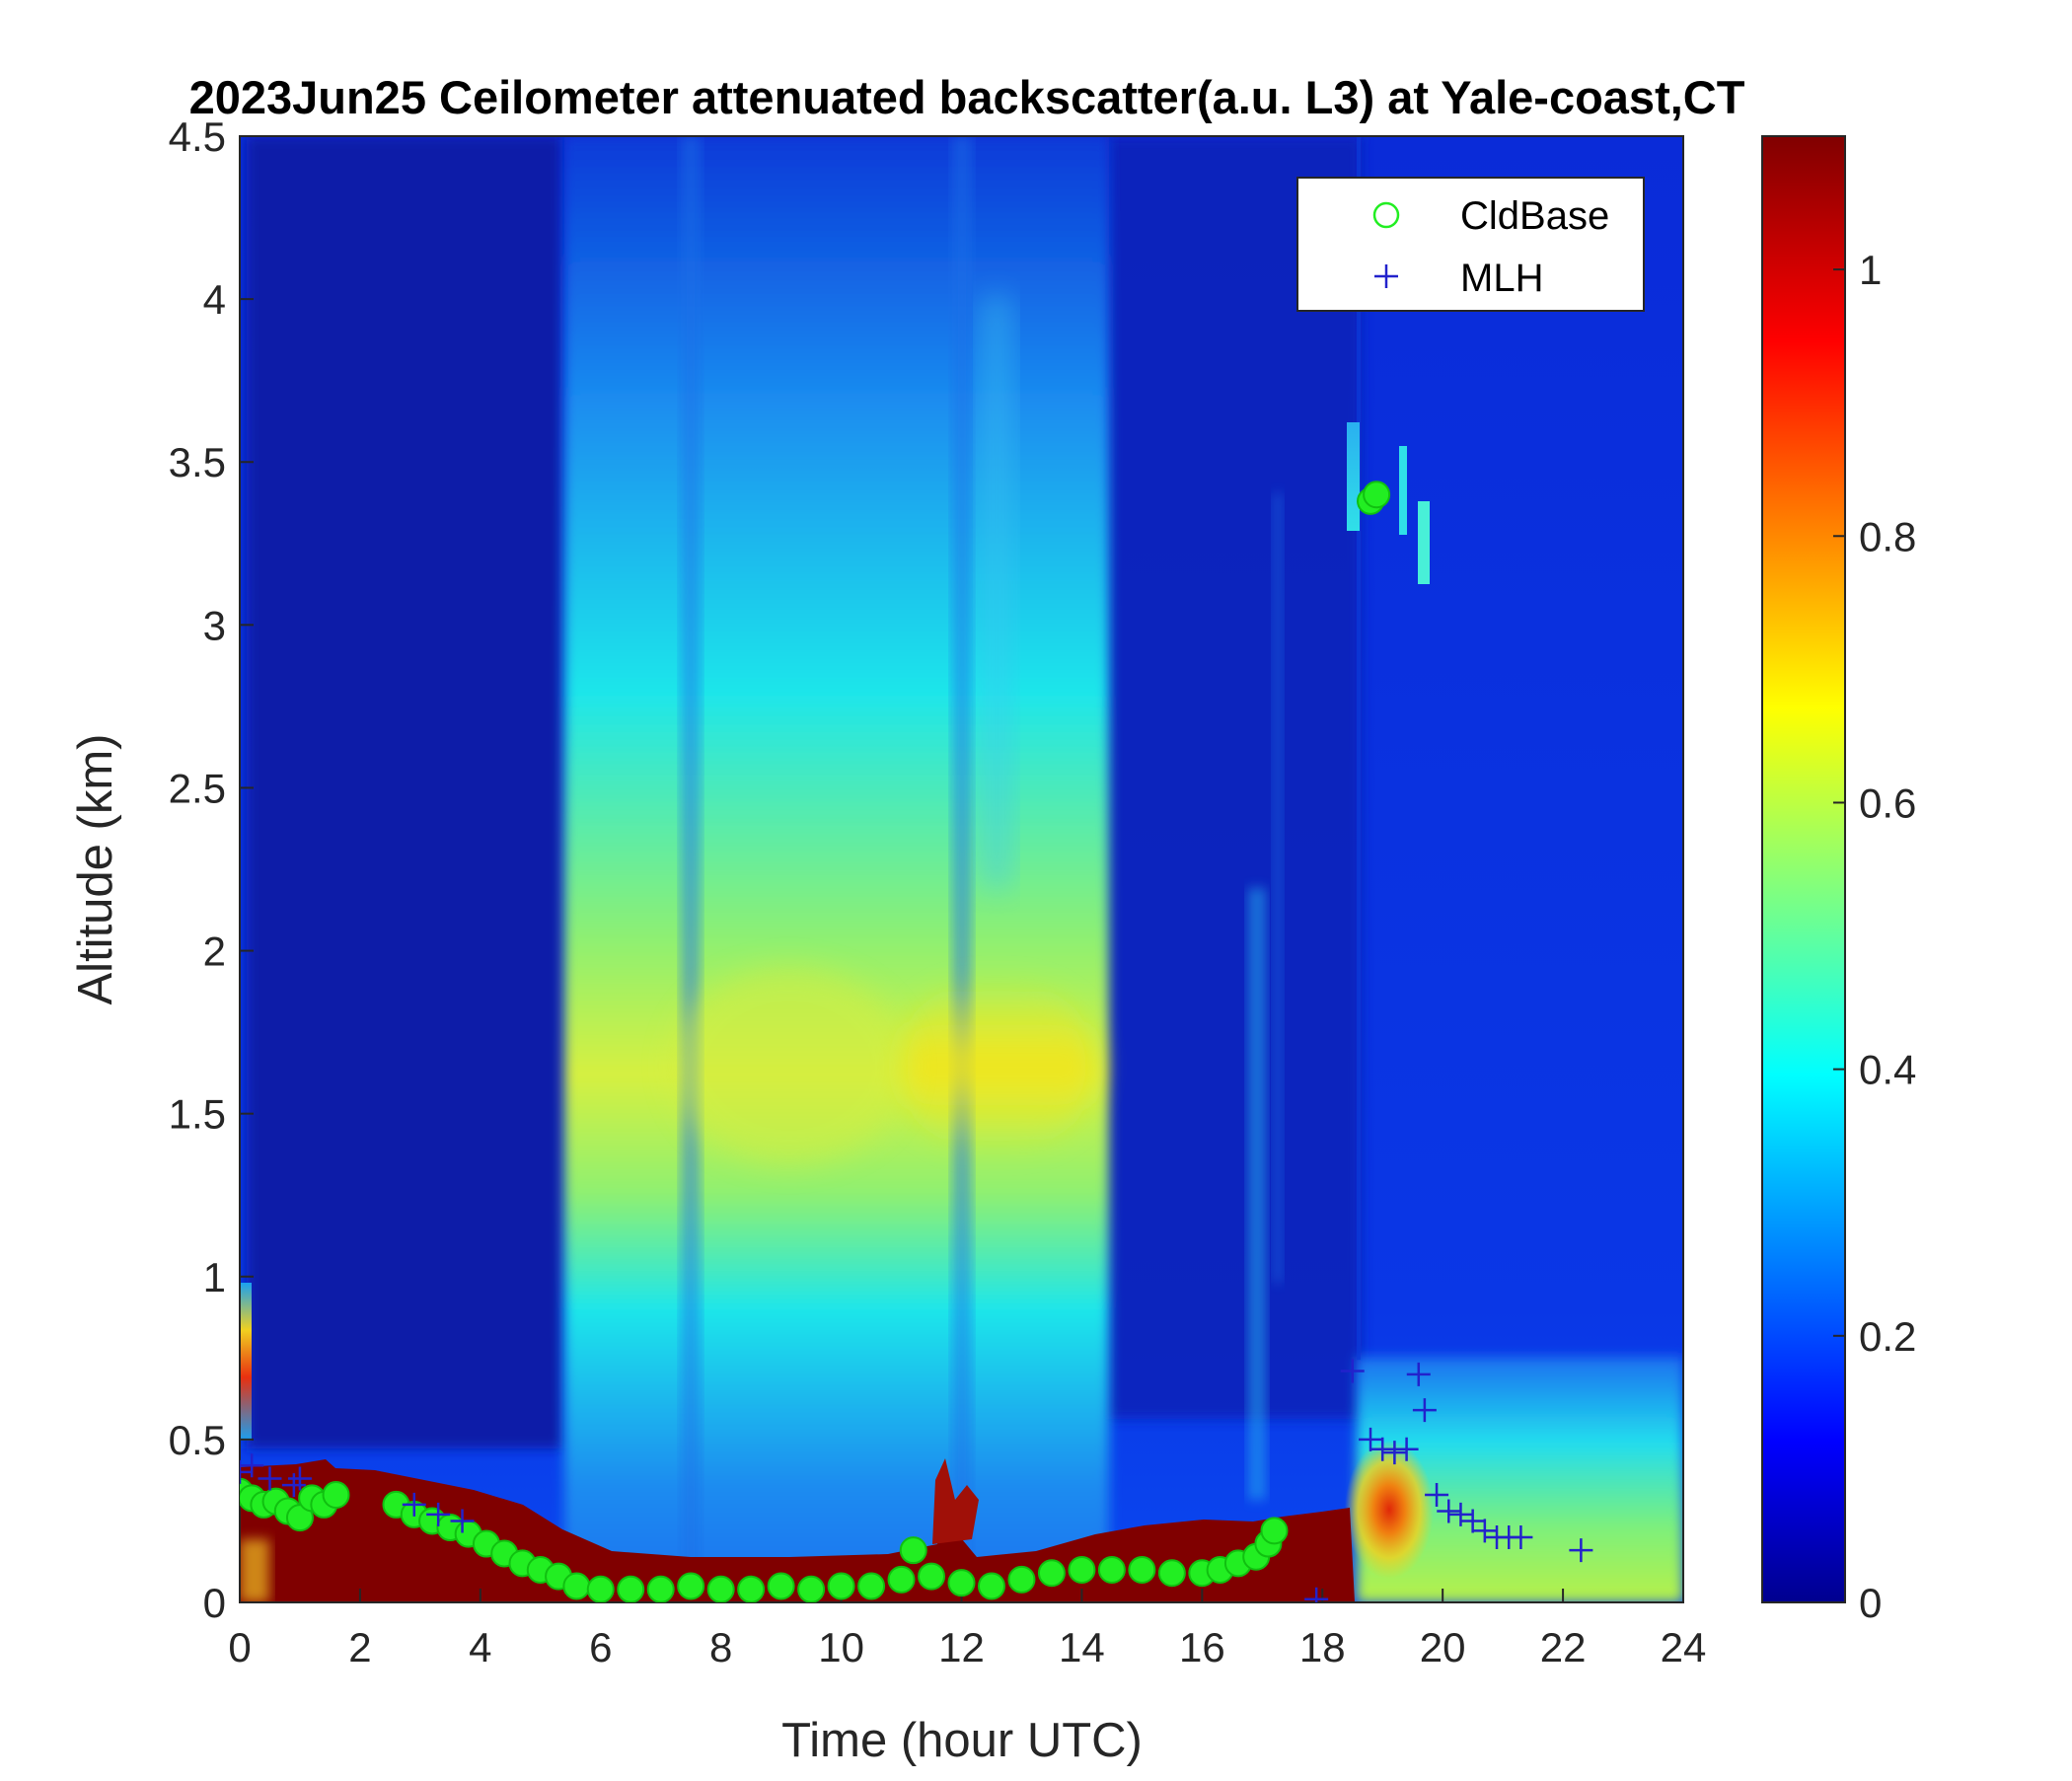 Image resolution: width=2072 pixels, height=1781 pixels. Describe the element at coordinates (198, 1114) in the screenshot. I see `y-tick-label: 1.5` at that location.